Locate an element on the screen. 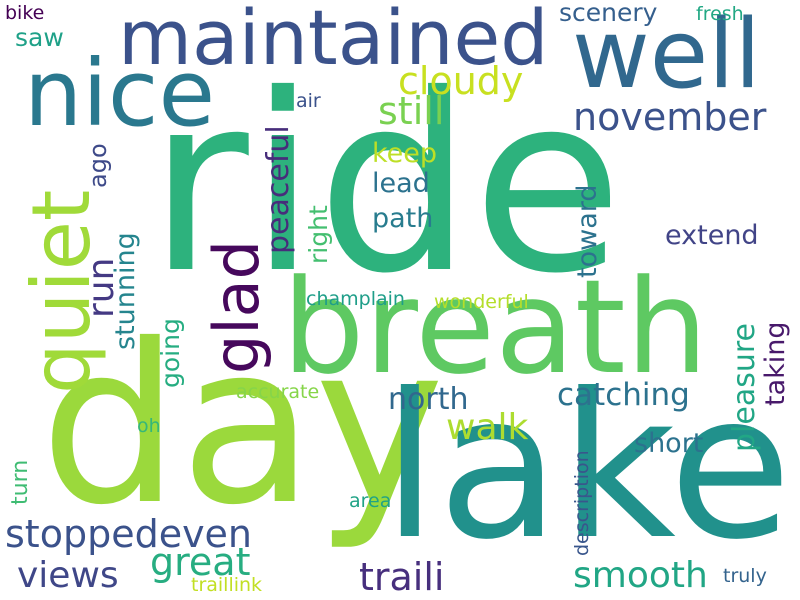 This screenshot has height=600, width=800. word-smooth: smooth is located at coordinates (640, 575).